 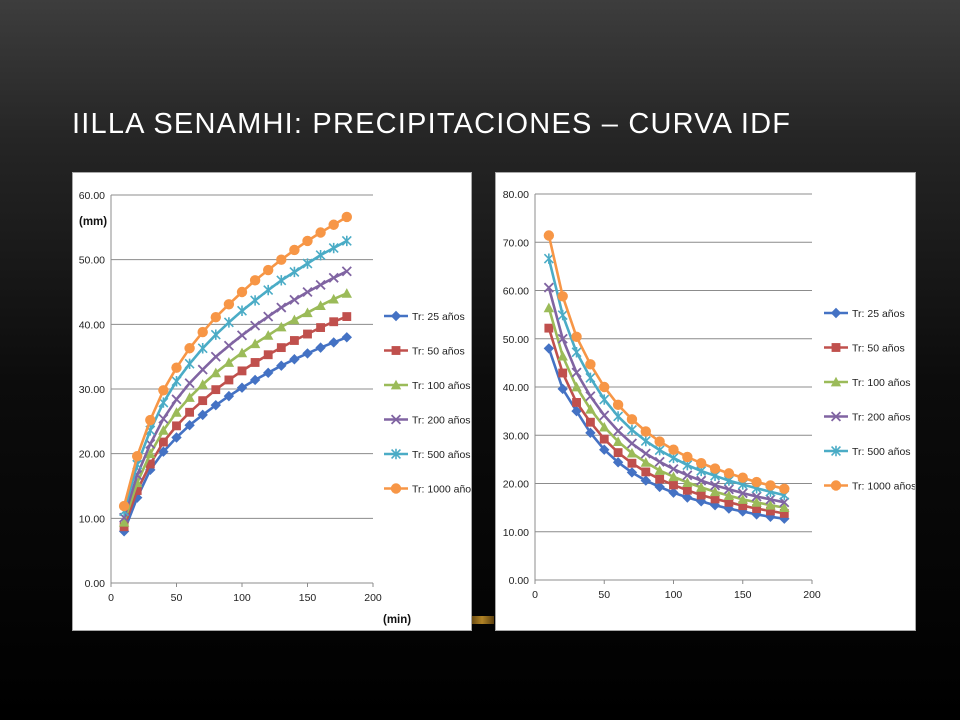 What do you see at coordinates (92, 455) in the screenshot?
I see `y-tick-label: 20.00` at bounding box center [92, 455].